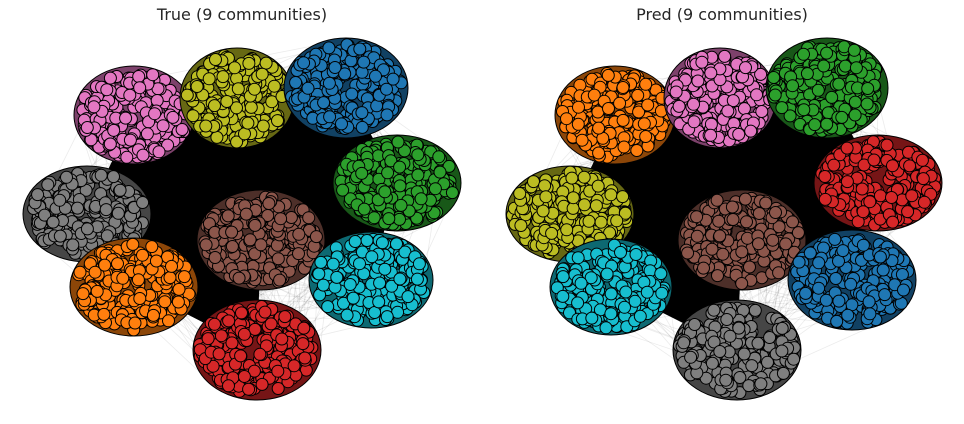 Image resolution: width=964 pixels, height=424 pixels. What do you see at coordinates (615, 115) in the screenshot?
I see `community-orange` at bounding box center [615, 115].